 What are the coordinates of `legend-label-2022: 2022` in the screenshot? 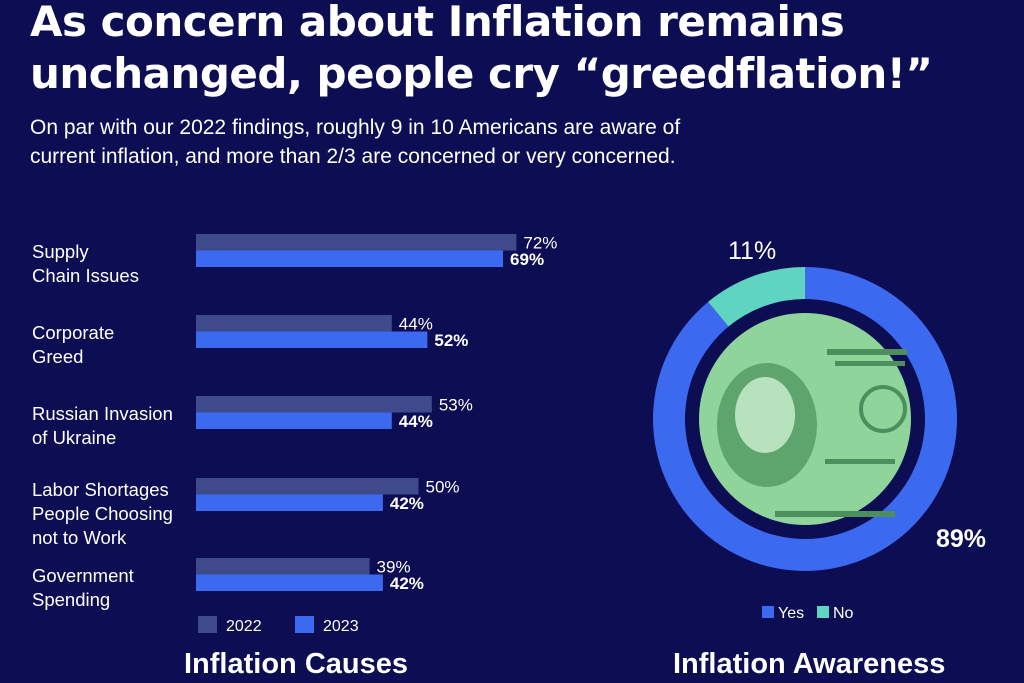 It's located at (244, 626).